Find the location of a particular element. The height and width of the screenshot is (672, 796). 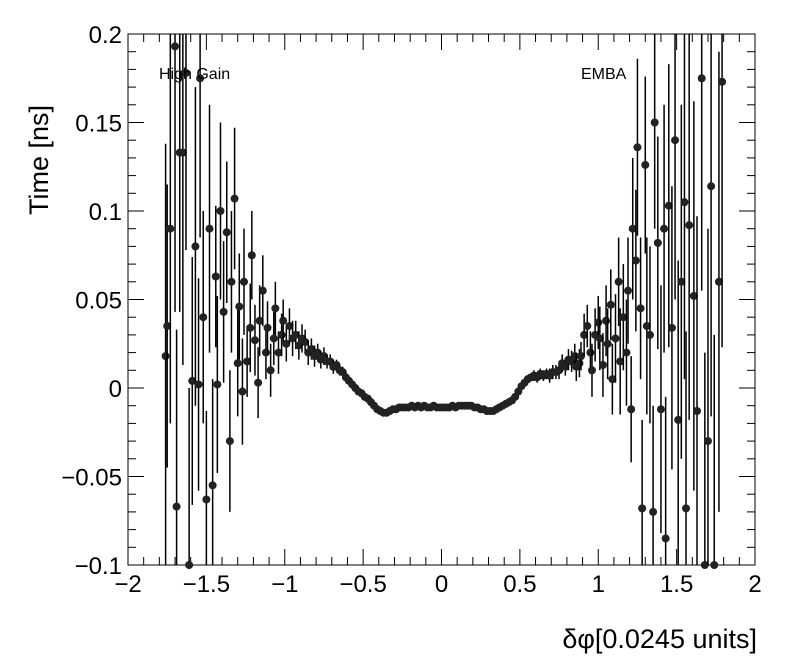

x-tick-label: −1 is located at coordinates (284, 584).